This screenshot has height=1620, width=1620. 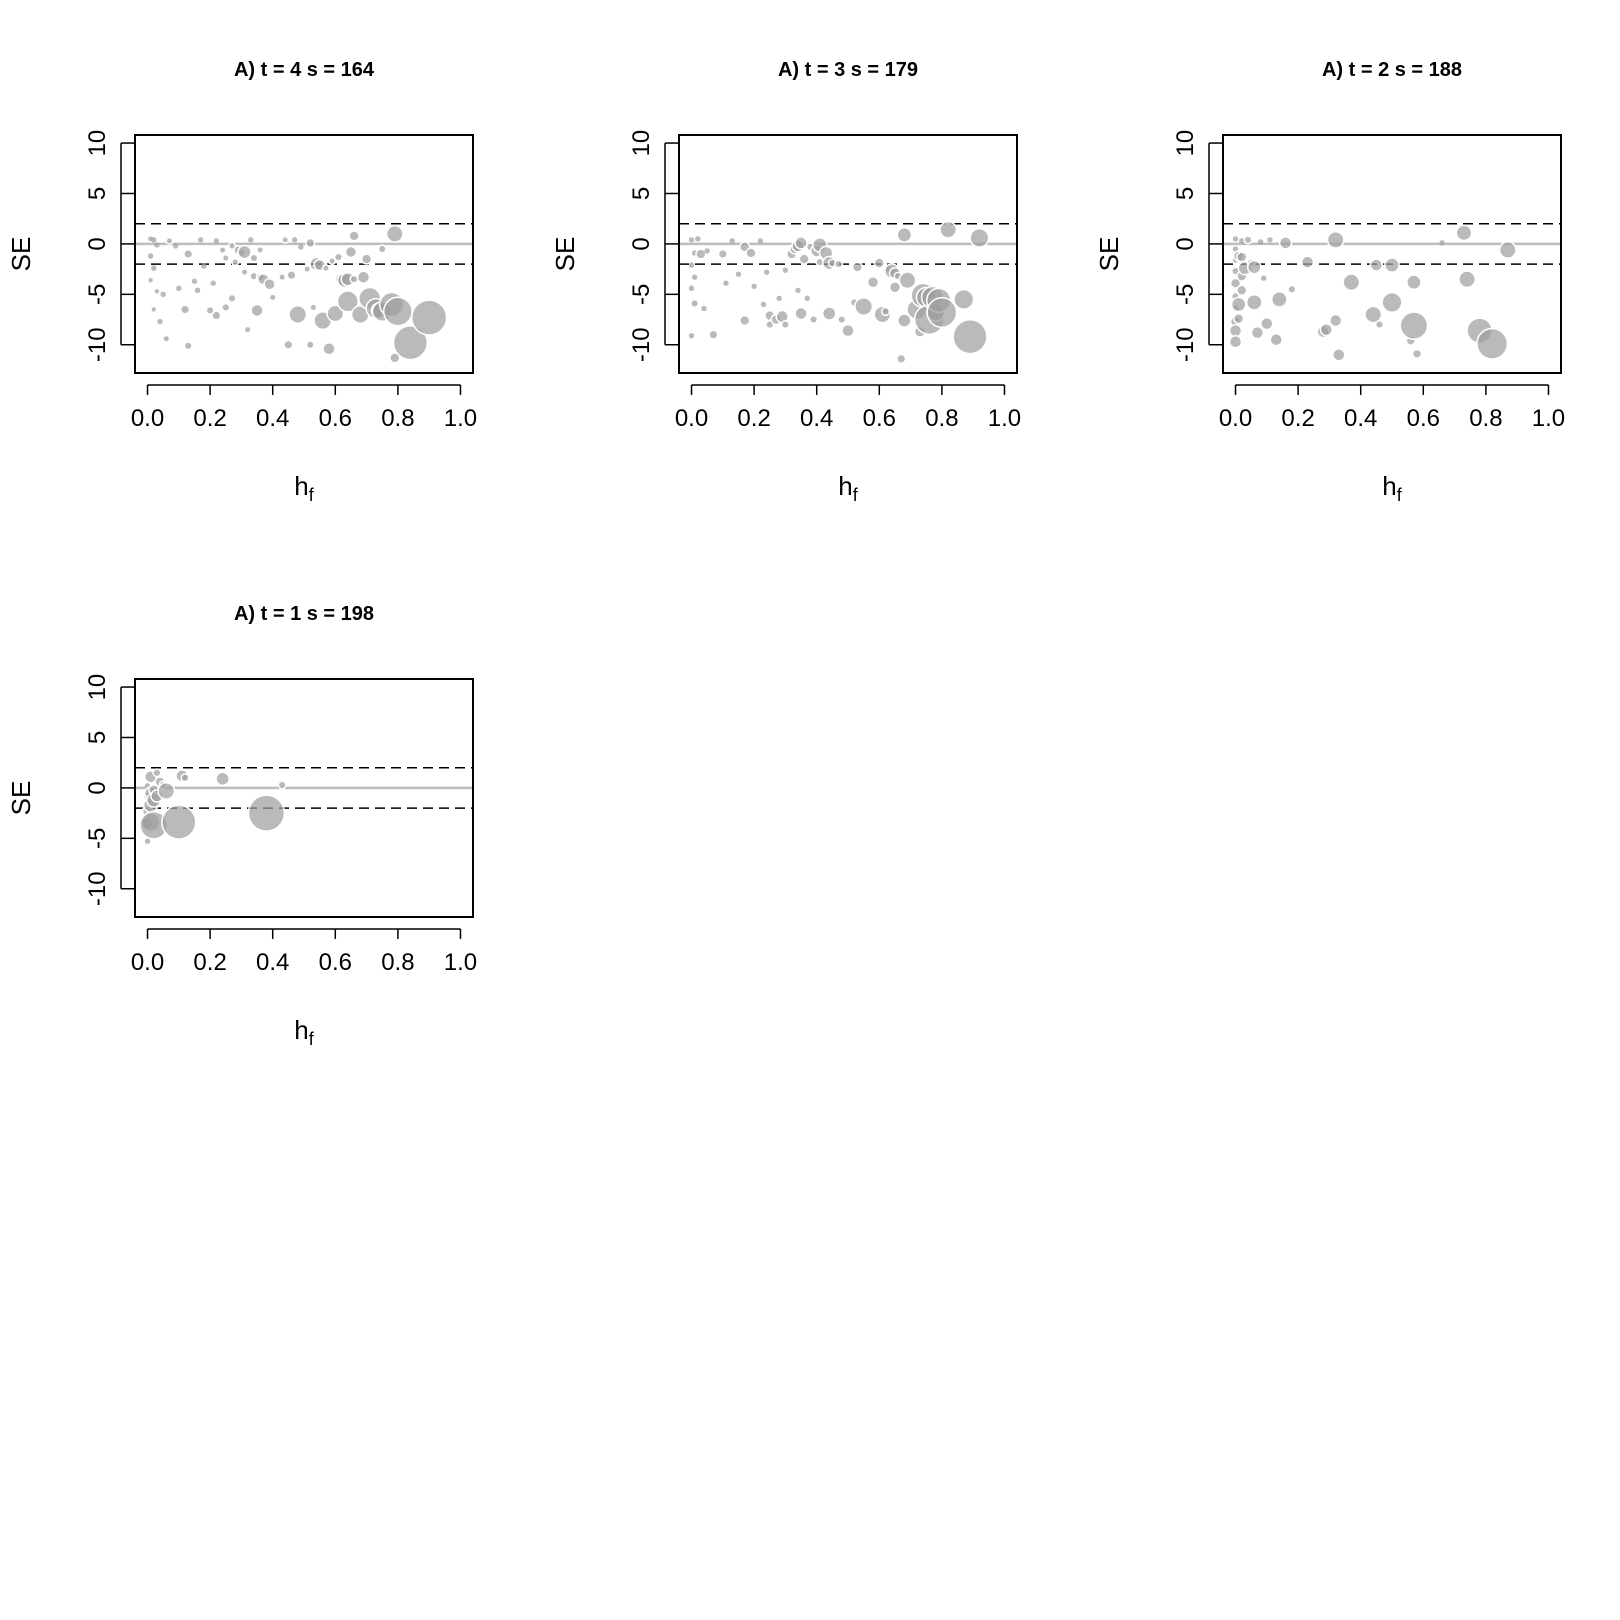 What do you see at coordinates (1485, 418) in the screenshot?
I see `x-tick-label: 0.8` at bounding box center [1485, 418].